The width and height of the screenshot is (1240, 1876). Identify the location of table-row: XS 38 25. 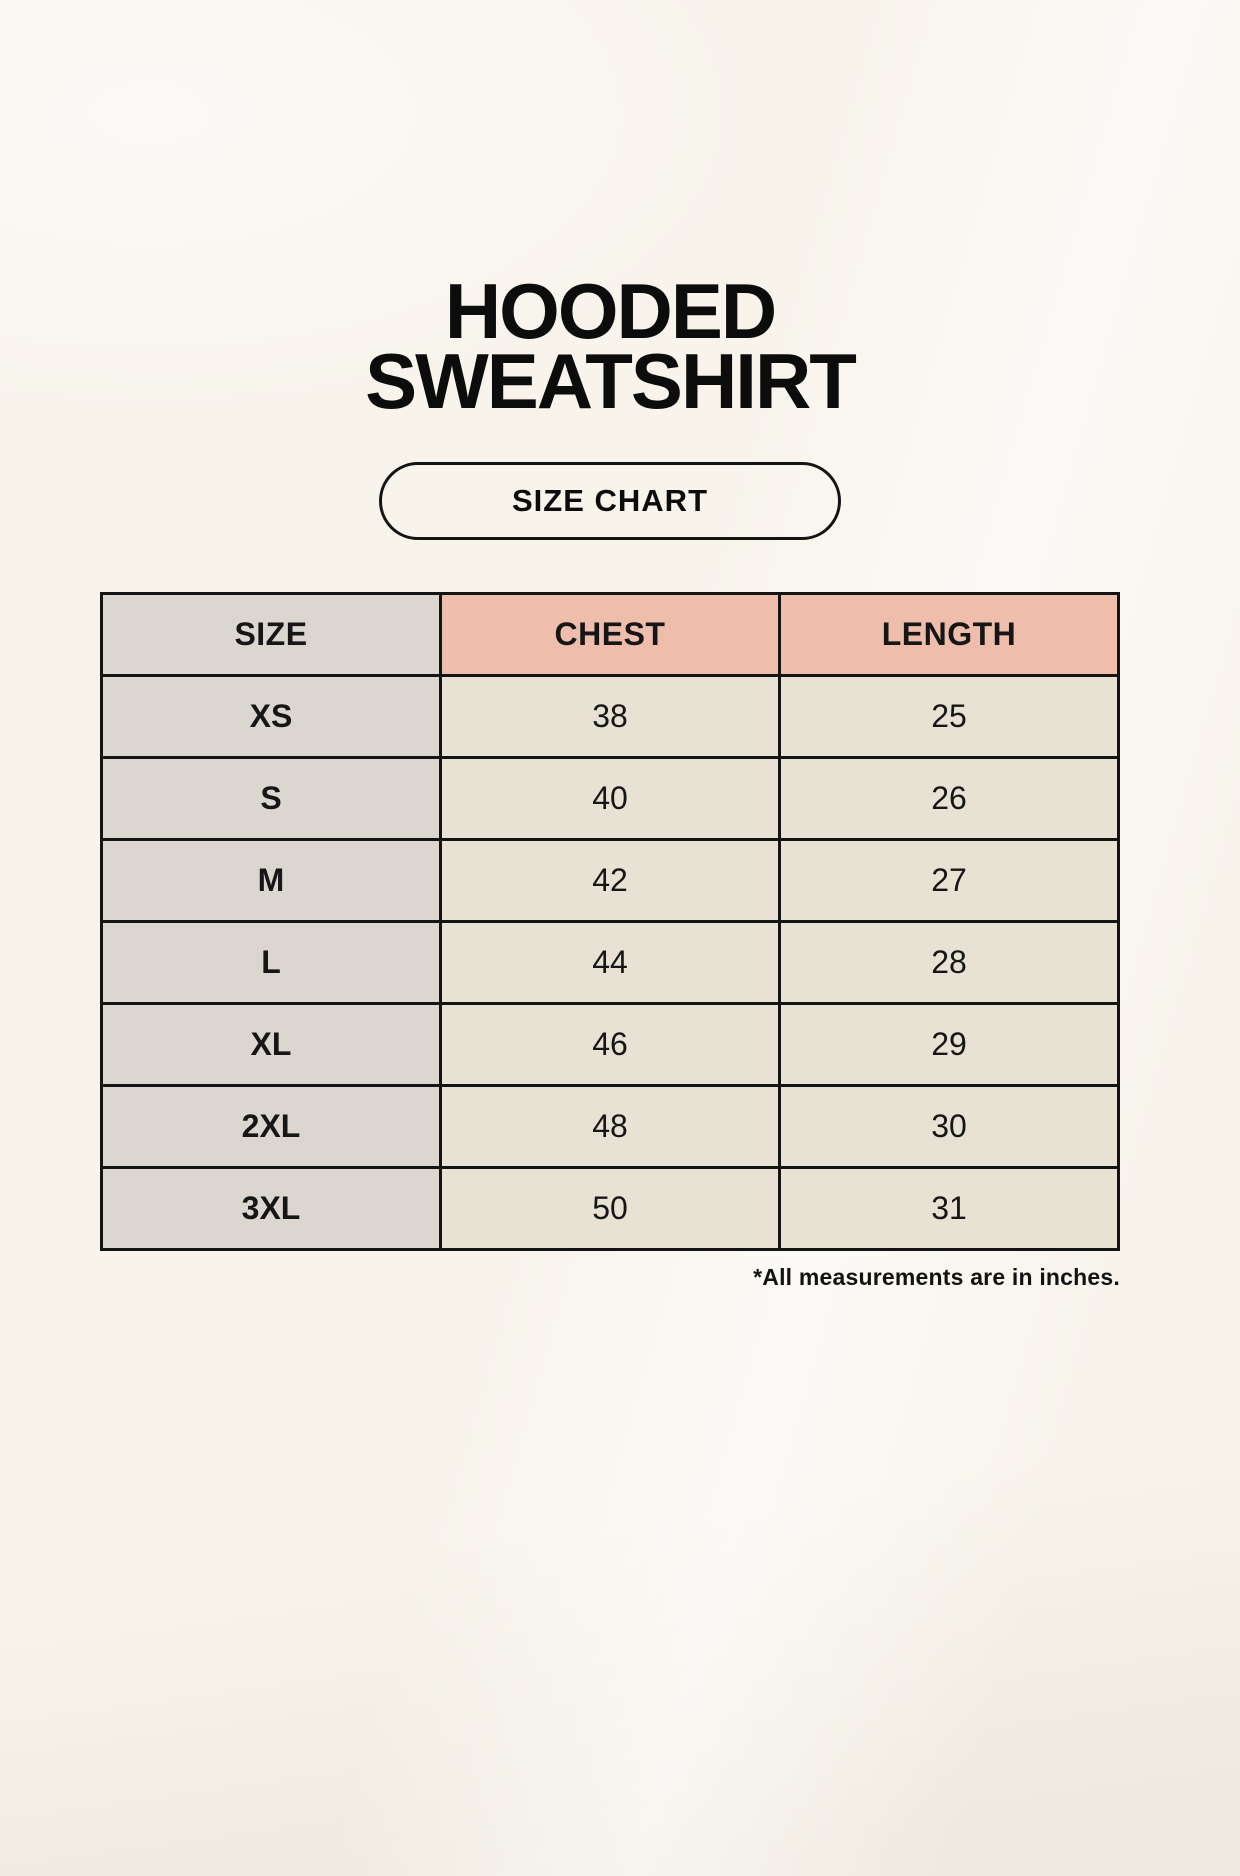
(610, 716).